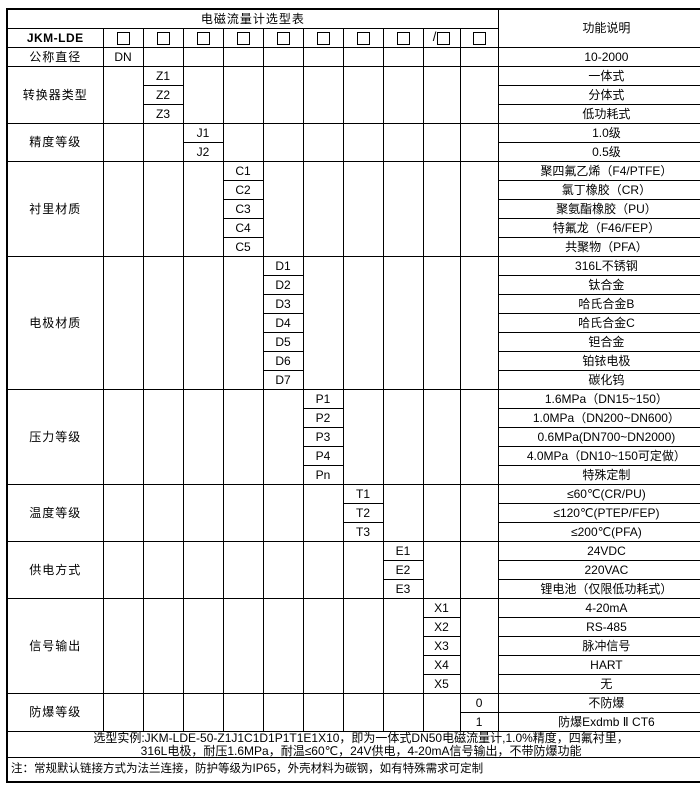 The image size is (700, 810). Describe the element at coordinates (163, 76) in the screenshot. I see `option-code: Z1` at that location.